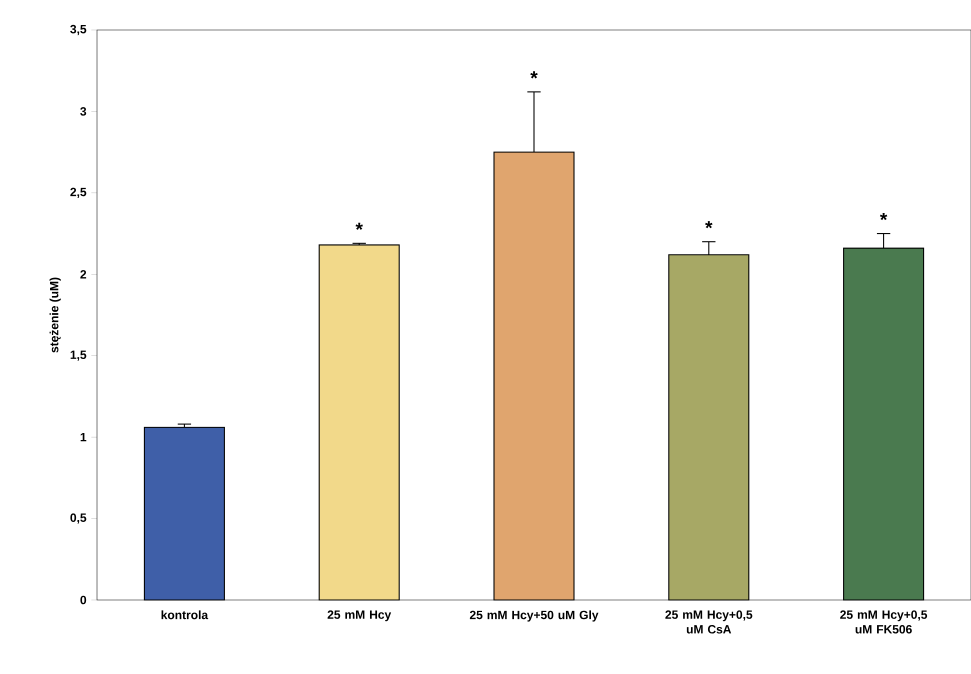  Describe the element at coordinates (534, 616) in the screenshot. I see `x-tick-label: 25 mM Hcy+50 uM Gly` at that location.